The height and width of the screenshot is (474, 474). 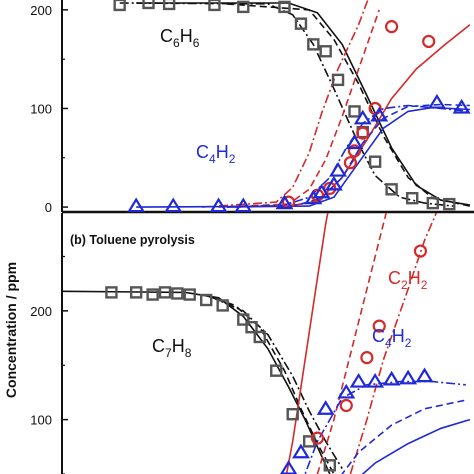 What do you see at coordinates (416, 446) in the screenshot?
I see `model-curve-blue-solid` at bounding box center [416, 446].